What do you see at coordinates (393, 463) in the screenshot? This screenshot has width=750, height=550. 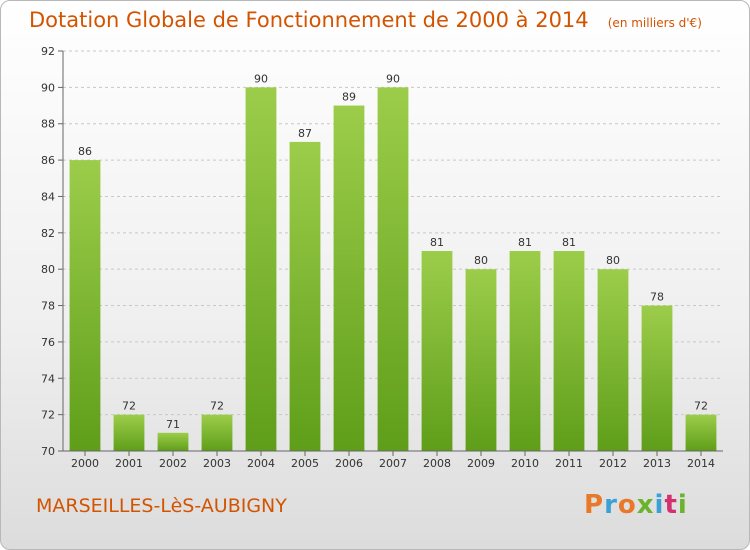 I see `x-tick-label: 2007` at bounding box center [393, 463].